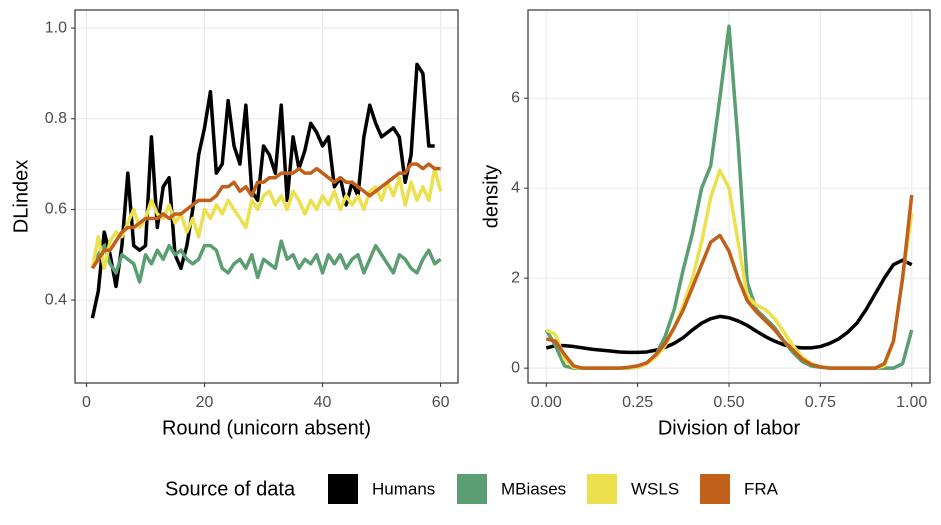 This screenshot has height=525, width=941. Describe the element at coordinates (21, 196) in the screenshot. I see `y-axis-title: DLindex` at that location.